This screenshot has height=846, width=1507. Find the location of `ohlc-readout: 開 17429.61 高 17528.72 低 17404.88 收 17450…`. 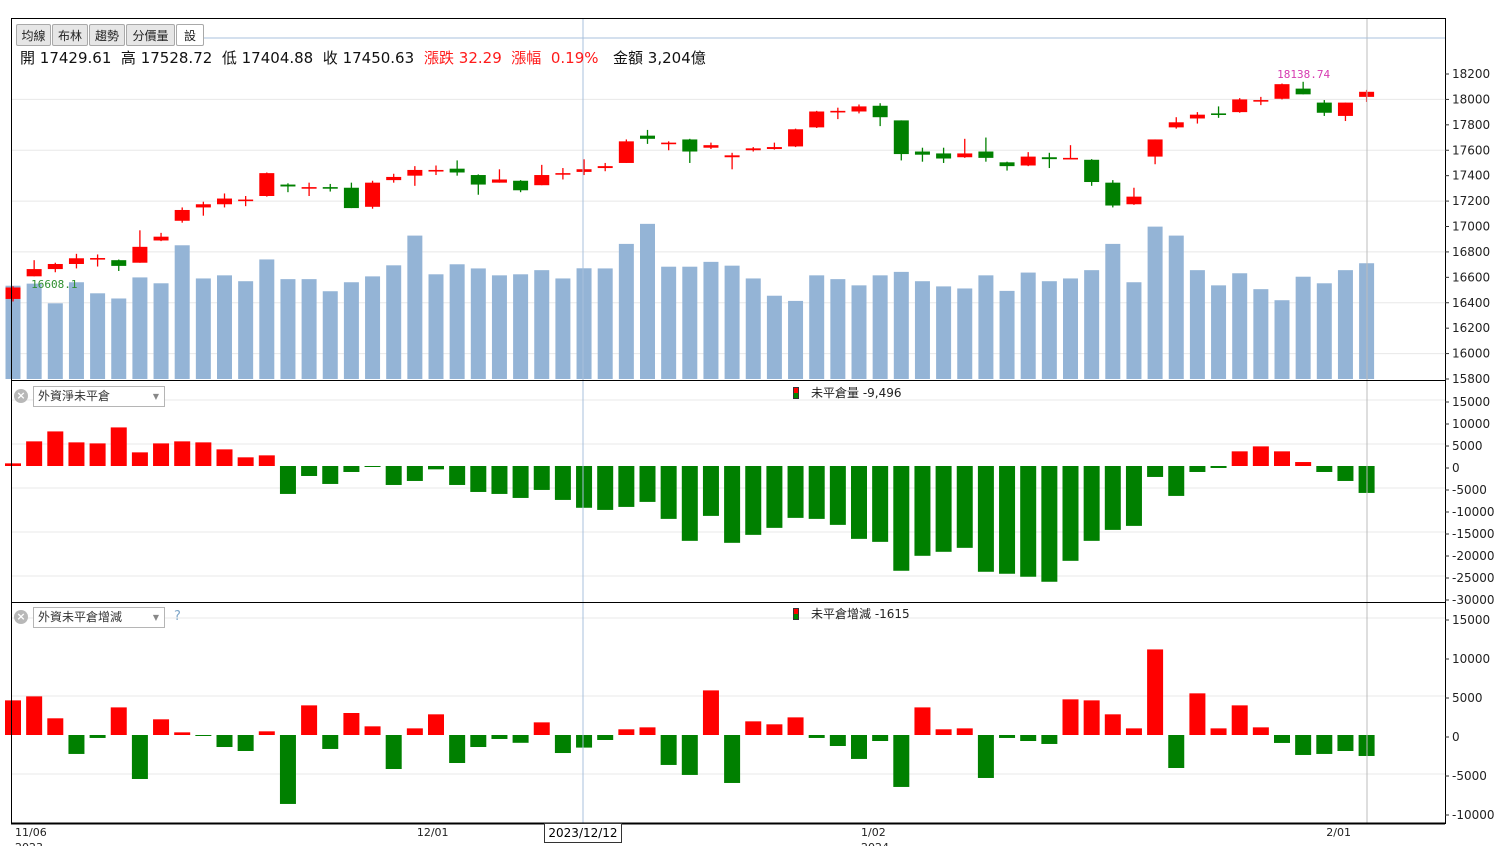

ohlc-readout: 開 17429.61 高 17528.72 低 17404.88 收 17450… is located at coordinates (217, 58).